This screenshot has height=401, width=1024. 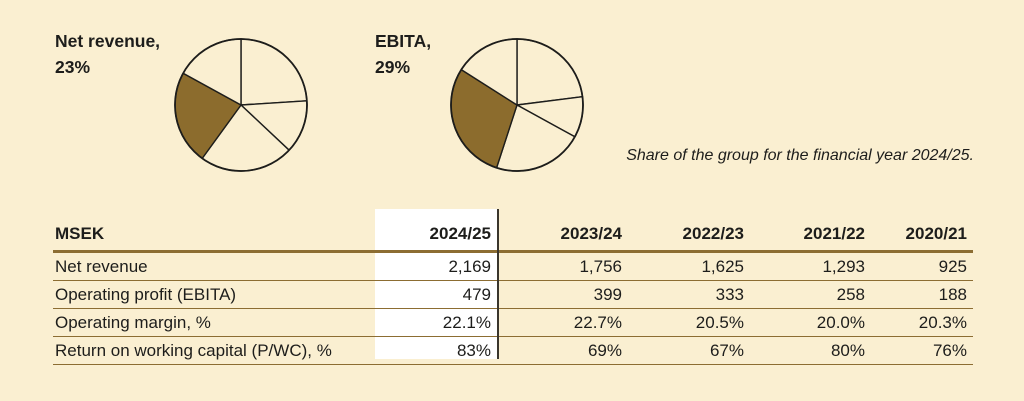 What do you see at coordinates (436, 322) in the screenshot?
I see `operating-margin-2024-25: 22.1%` at bounding box center [436, 322].